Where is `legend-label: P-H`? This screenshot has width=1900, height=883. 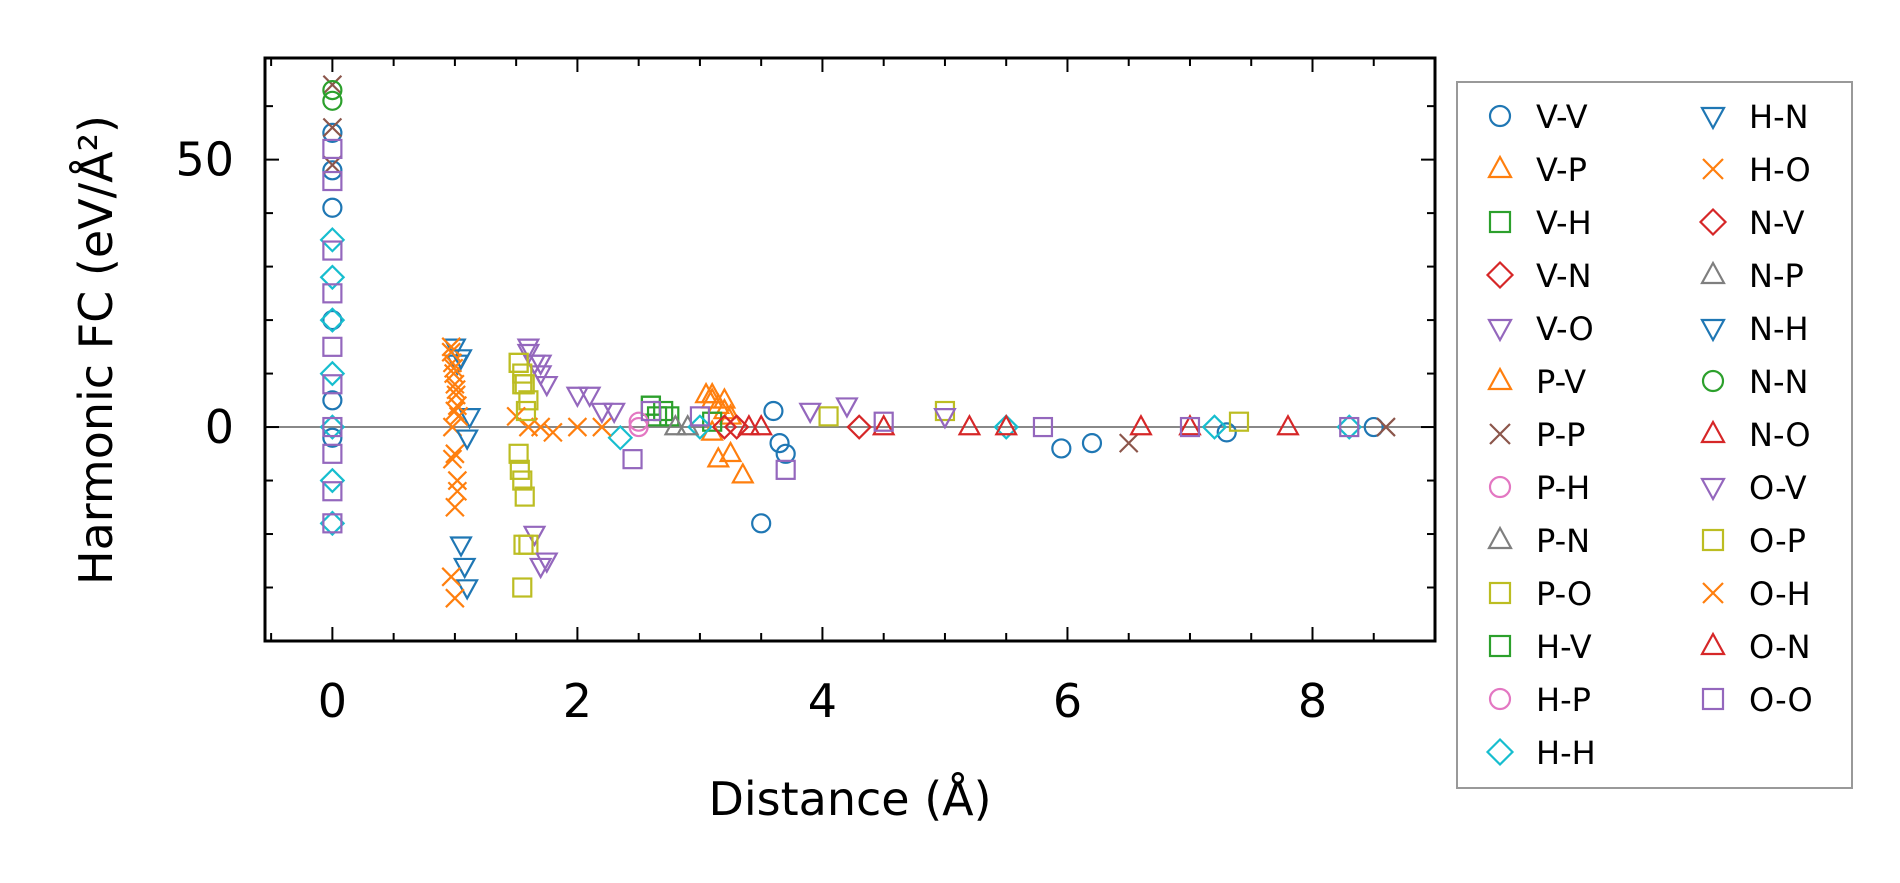 legend-label: P-H is located at coordinates (1563, 488).